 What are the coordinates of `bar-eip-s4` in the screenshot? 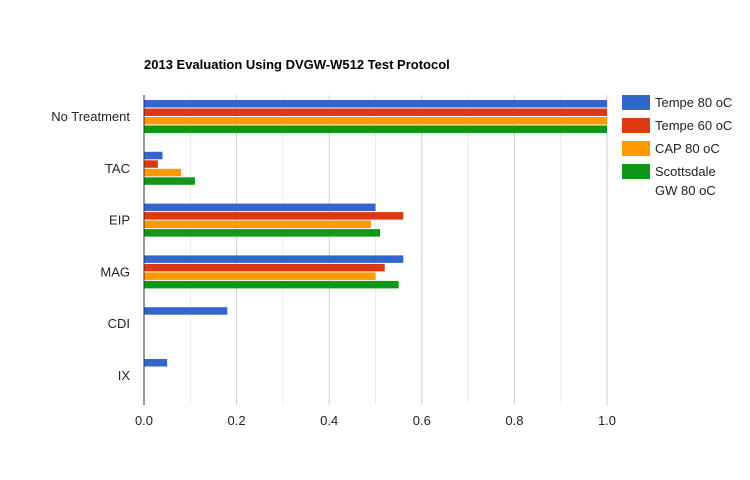 It's located at (262, 233).